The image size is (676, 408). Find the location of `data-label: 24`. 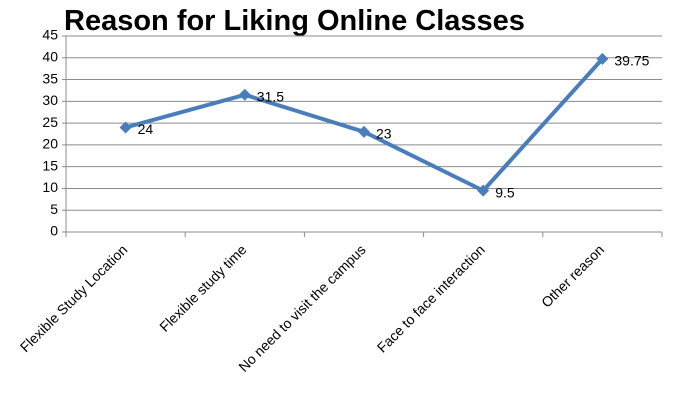

data-label: 24 is located at coordinates (146, 129).